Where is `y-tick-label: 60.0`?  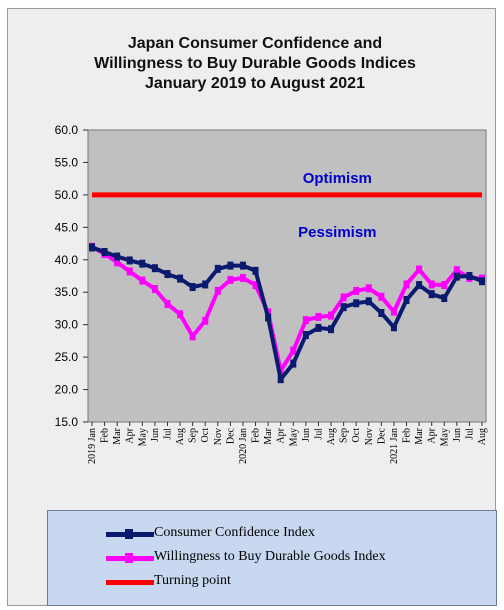 y-tick-label: 60.0 is located at coordinates (67, 130).